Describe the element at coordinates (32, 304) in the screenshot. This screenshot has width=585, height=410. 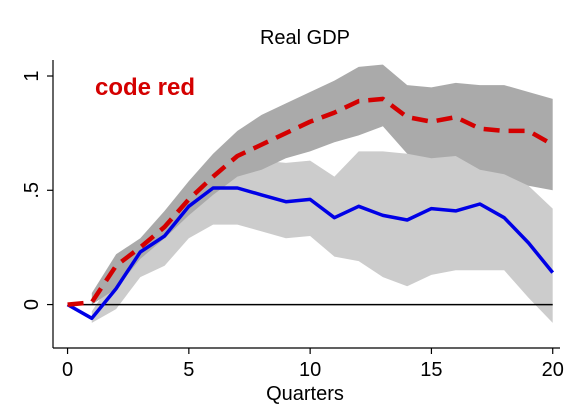
I see `y-tick-label: 0` at that location.